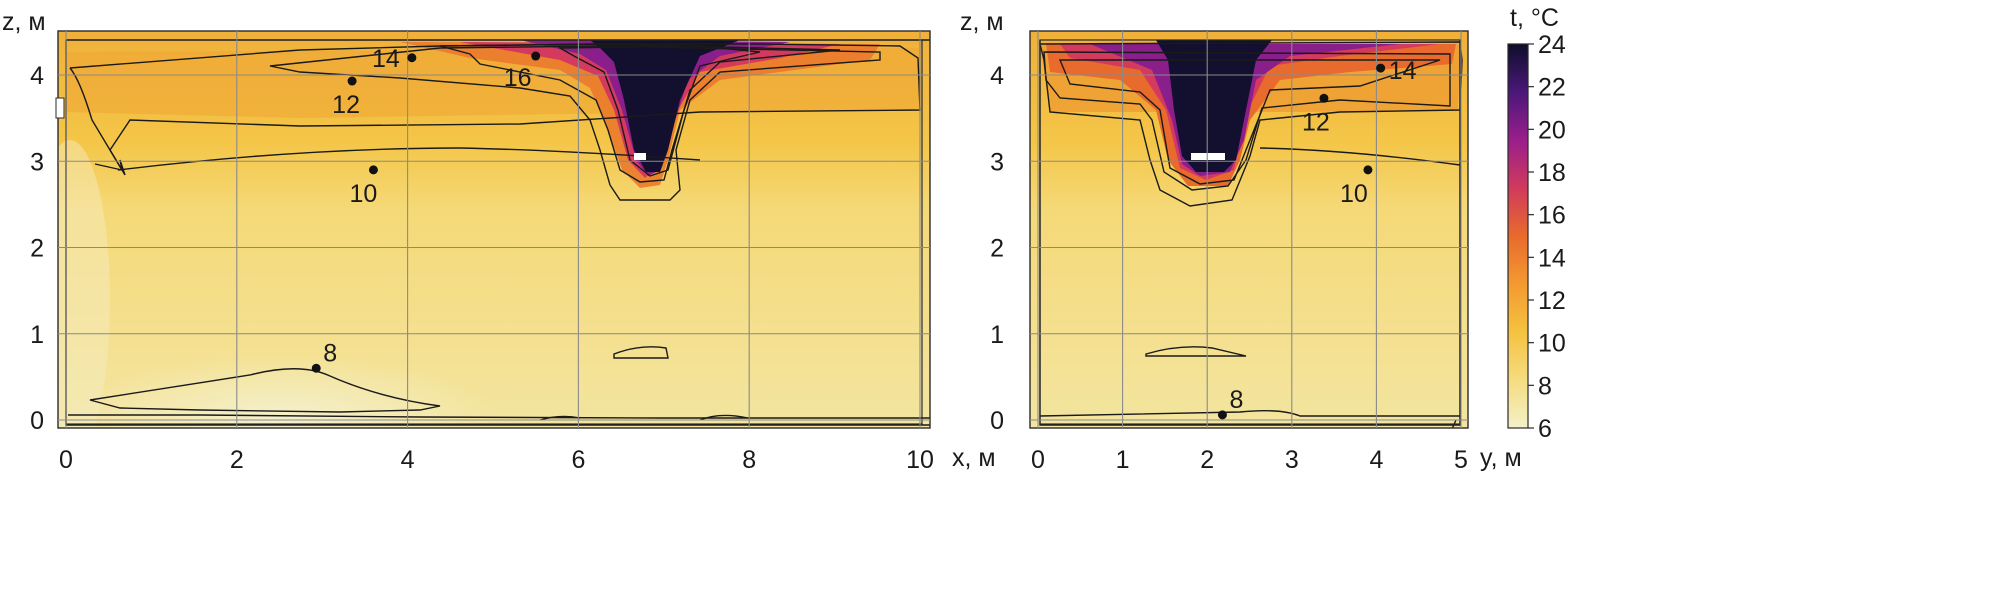 The image size is (1999, 611). I want to click on colorbar-tick-label: 8, so click(1545, 386).